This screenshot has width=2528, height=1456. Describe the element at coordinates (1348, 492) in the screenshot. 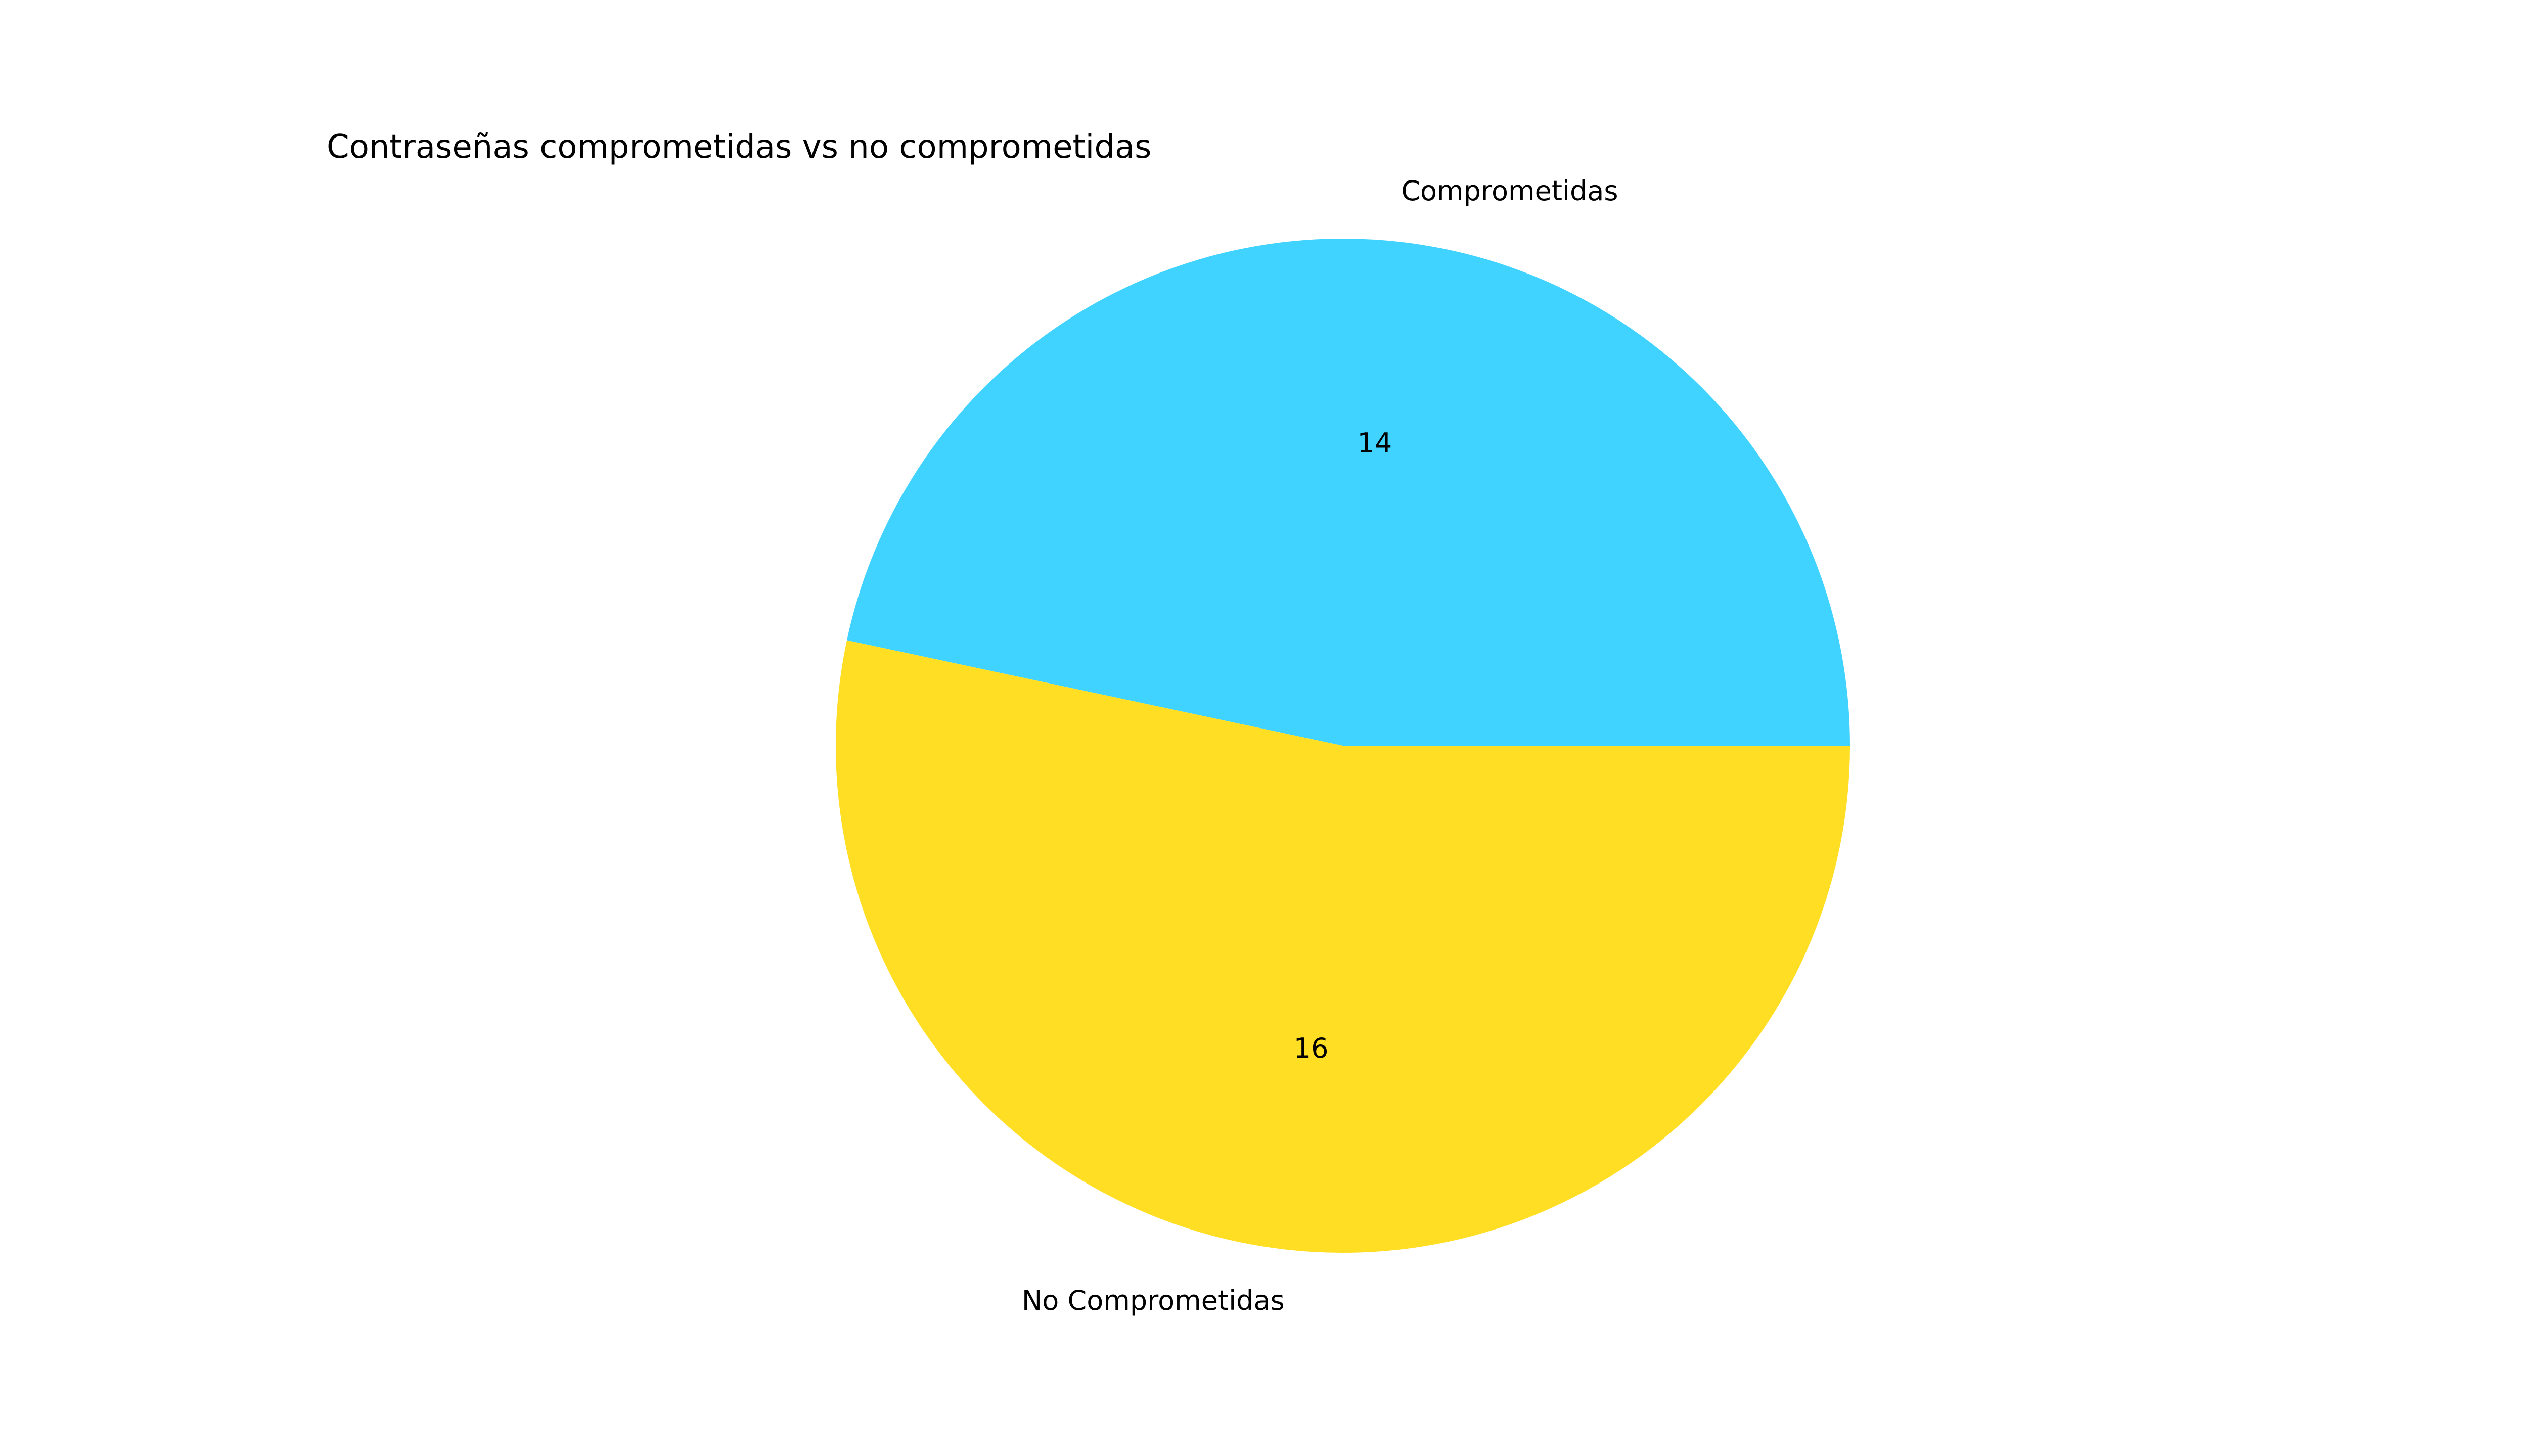

I see `pie-slice-comprometidas` at that location.